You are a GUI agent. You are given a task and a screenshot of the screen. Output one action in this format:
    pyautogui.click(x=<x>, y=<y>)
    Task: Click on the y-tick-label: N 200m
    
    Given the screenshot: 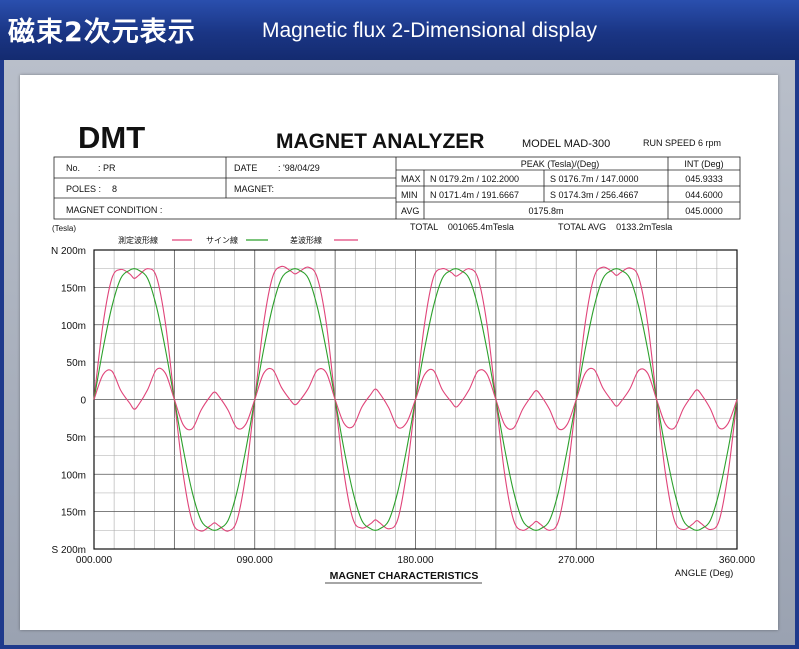 What is the action you would take?
    pyautogui.click(x=68, y=251)
    